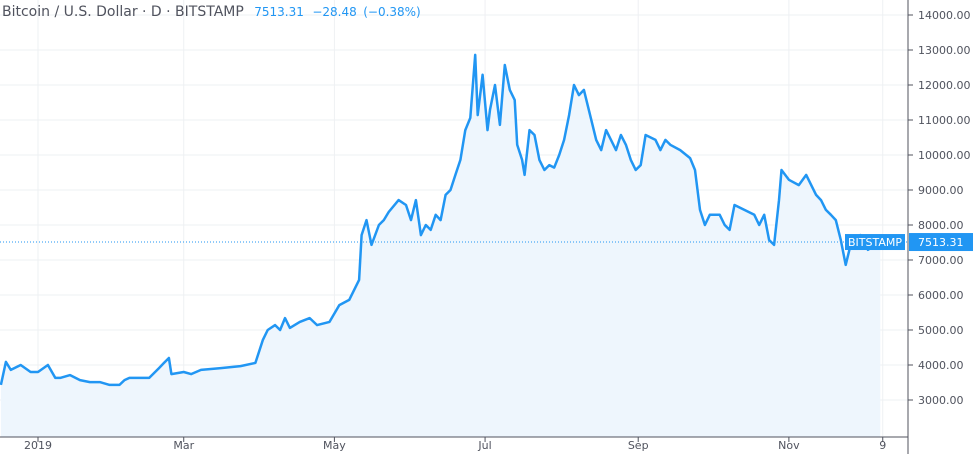 This screenshot has height=454, width=973. What do you see at coordinates (941, 295) in the screenshot?
I see `y-tick-label: 6000.00` at bounding box center [941, 295].